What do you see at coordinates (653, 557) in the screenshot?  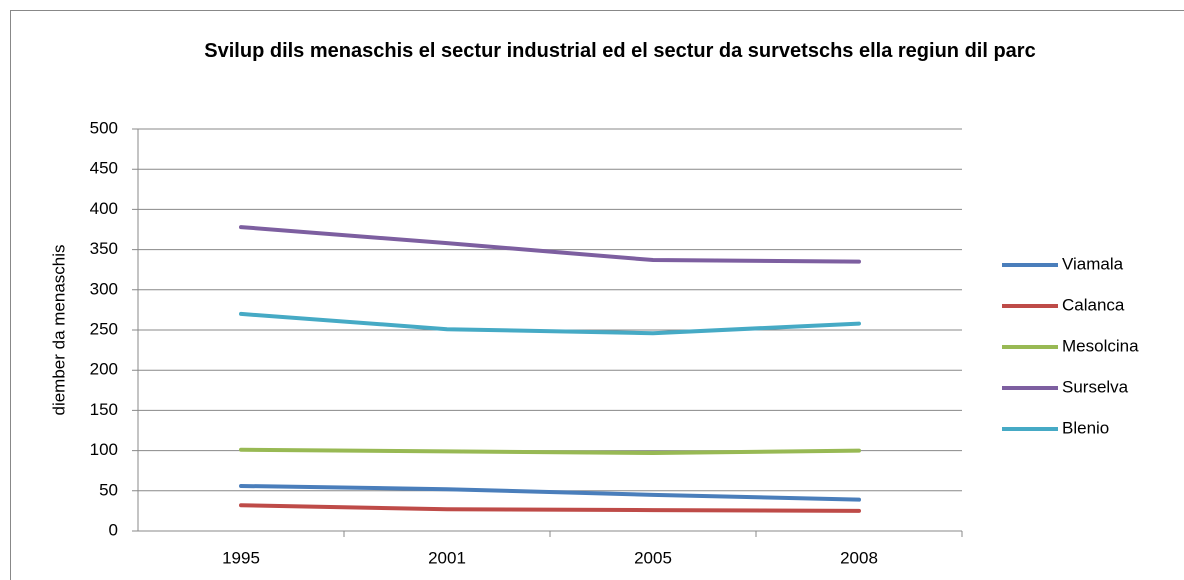 I see `x-tick-label: 2005` at bounding box center [653, 557].